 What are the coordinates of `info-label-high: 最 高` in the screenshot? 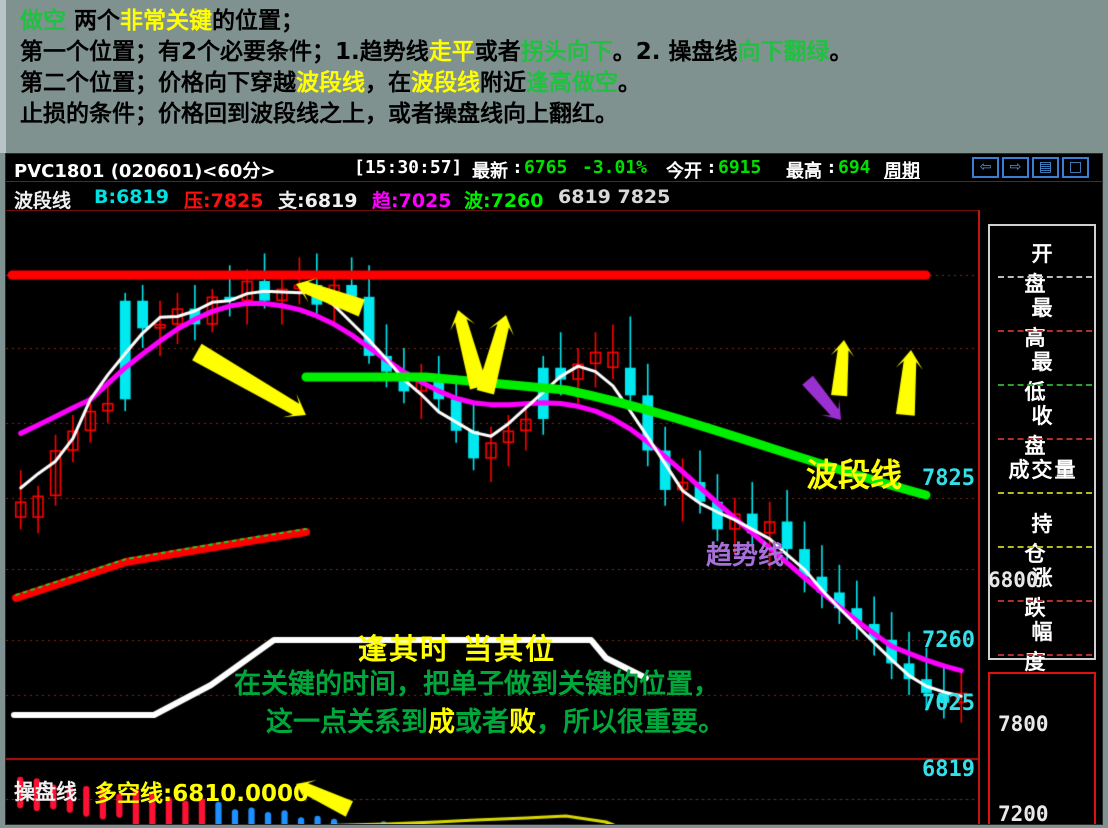 It's located at (1063, 323).